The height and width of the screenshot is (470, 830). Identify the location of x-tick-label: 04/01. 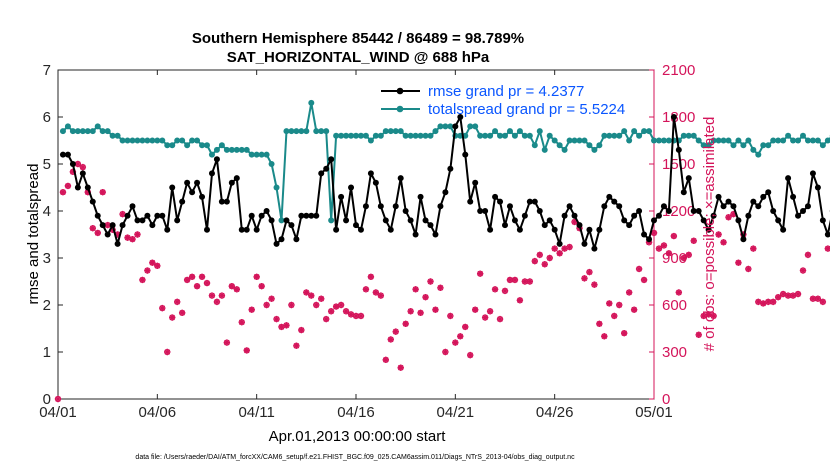
(58, 412).